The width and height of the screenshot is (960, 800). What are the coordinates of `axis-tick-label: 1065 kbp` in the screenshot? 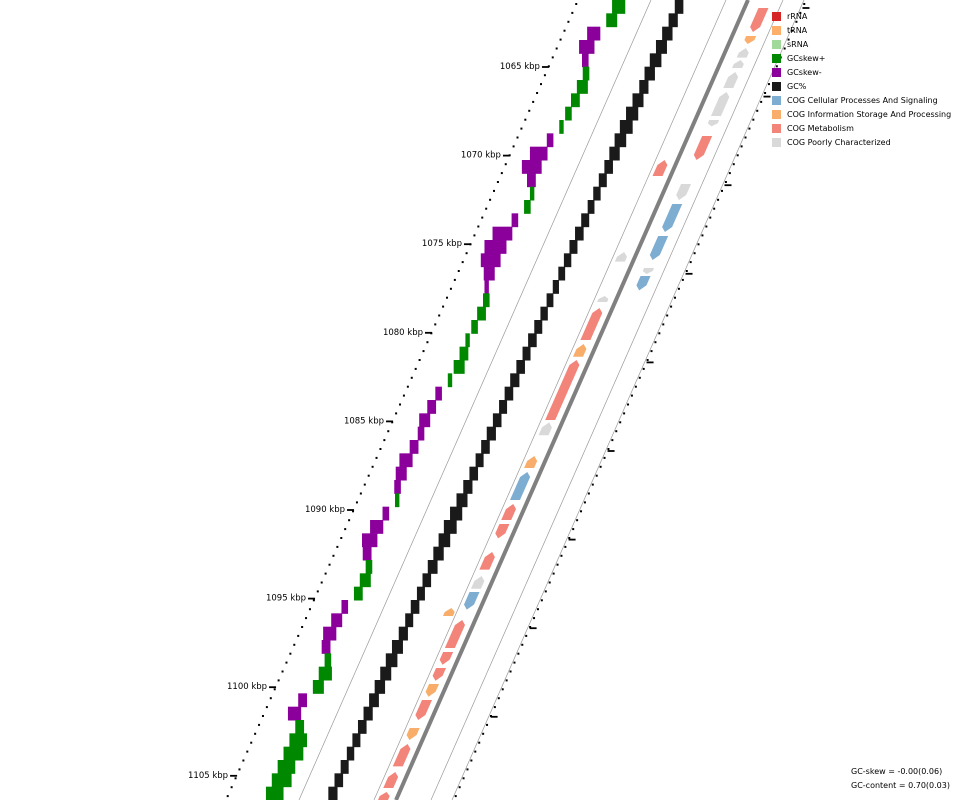 It's located at (520, 67).